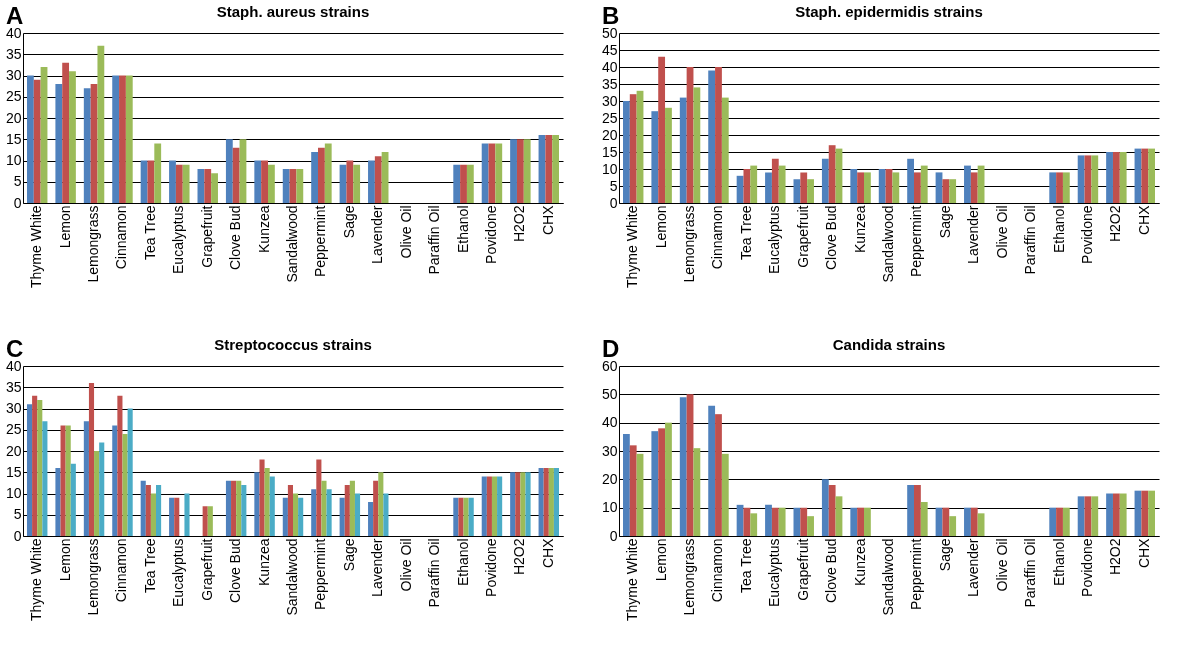 This screenshot has width=1192, height=666. I want to click on chart-title: Candida strains, so click(889, 344).